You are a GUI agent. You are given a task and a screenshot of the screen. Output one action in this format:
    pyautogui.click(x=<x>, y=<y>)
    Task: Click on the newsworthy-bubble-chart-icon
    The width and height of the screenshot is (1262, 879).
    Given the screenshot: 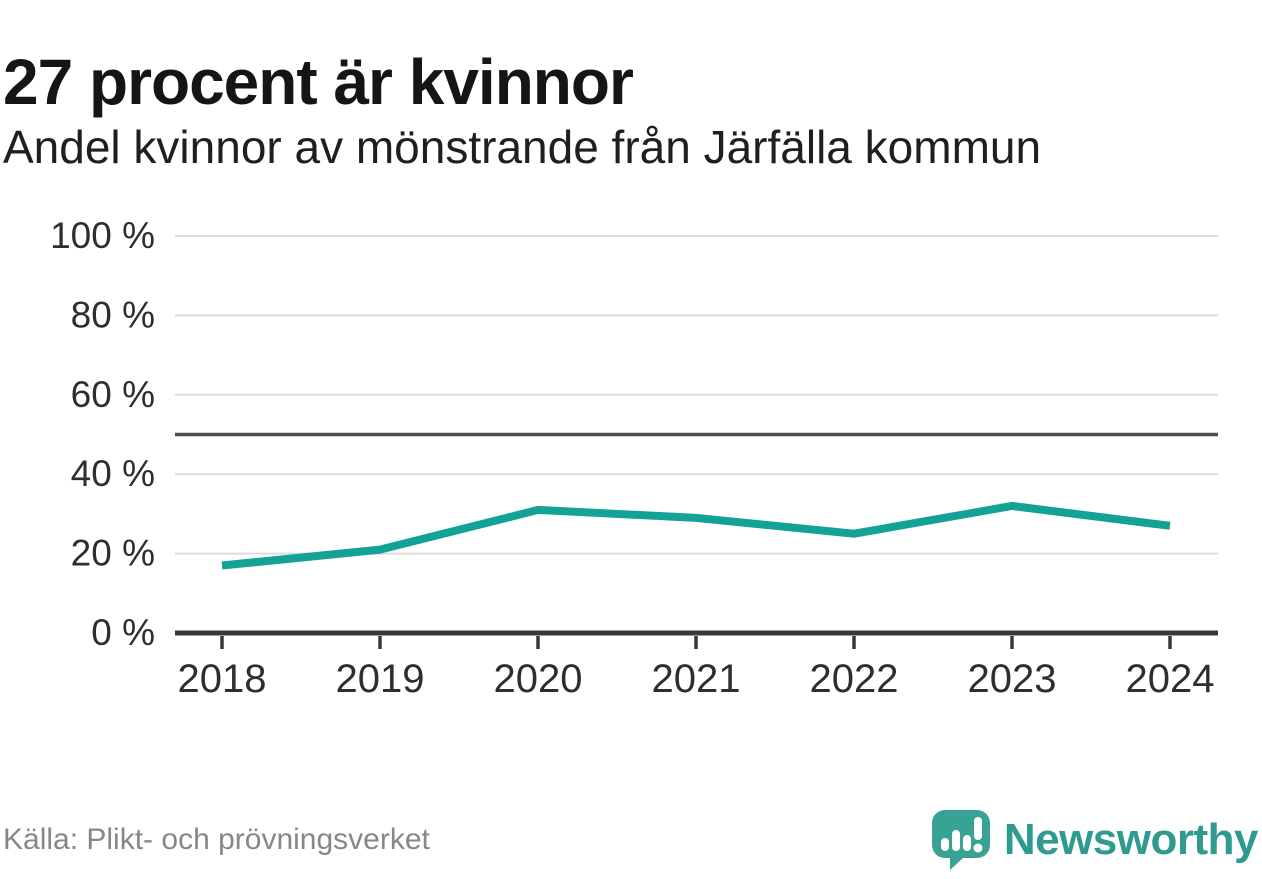 What is the action you would take?
    pyautogui.click(x=960, y=840)
    